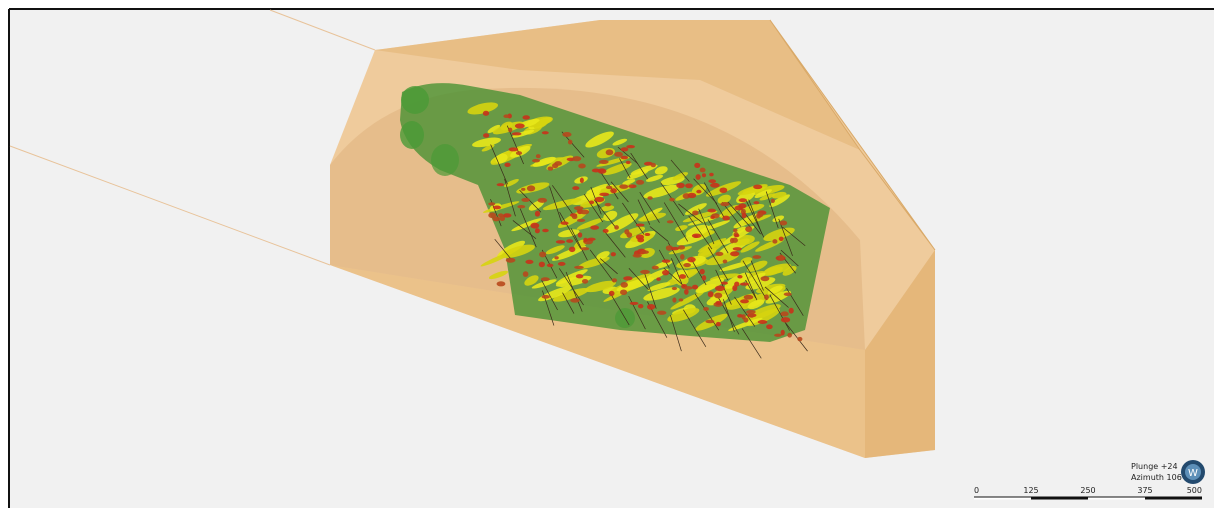  I want to click on hud: Plunge +24 Azimuth 106 W 0 125 250 375 500, so click(1089, 480).